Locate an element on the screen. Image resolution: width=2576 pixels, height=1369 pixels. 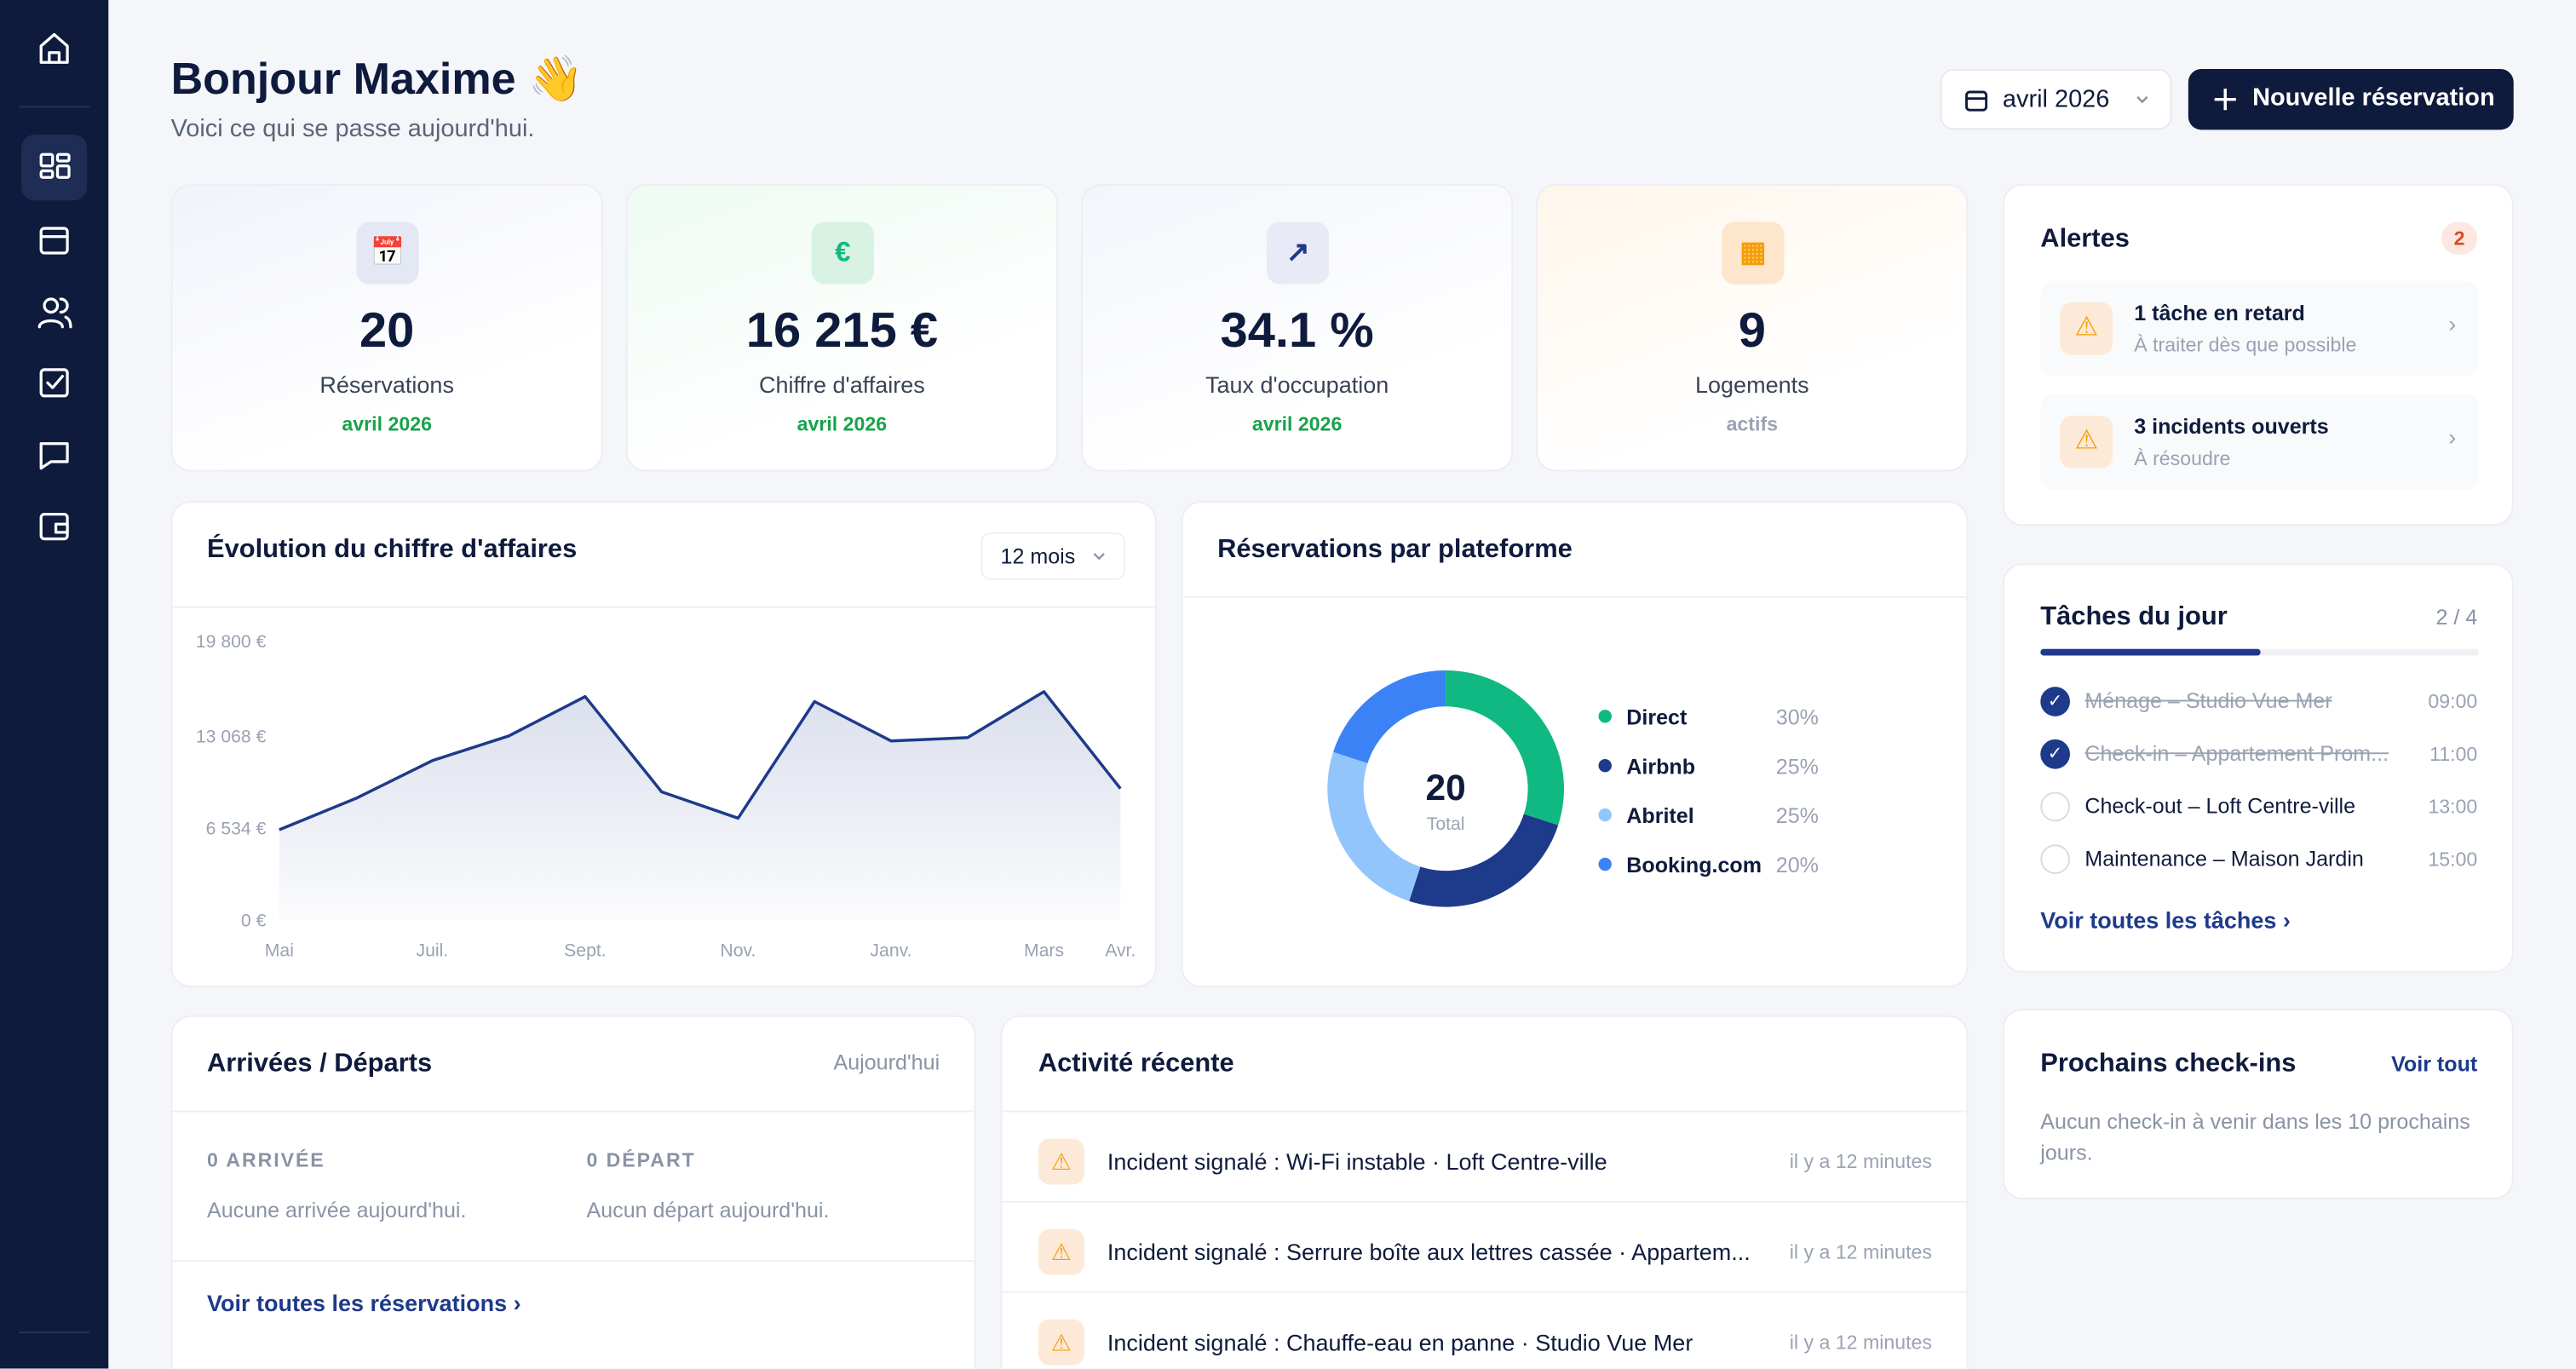
task-label: Check-out – Loft Centre-ville is located at coordinates (2220, 806).